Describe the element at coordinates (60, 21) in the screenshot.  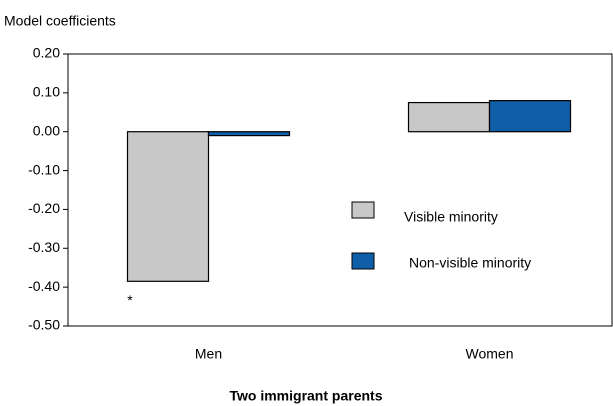
I see `y-axis-title: Model coefficients` at that location.